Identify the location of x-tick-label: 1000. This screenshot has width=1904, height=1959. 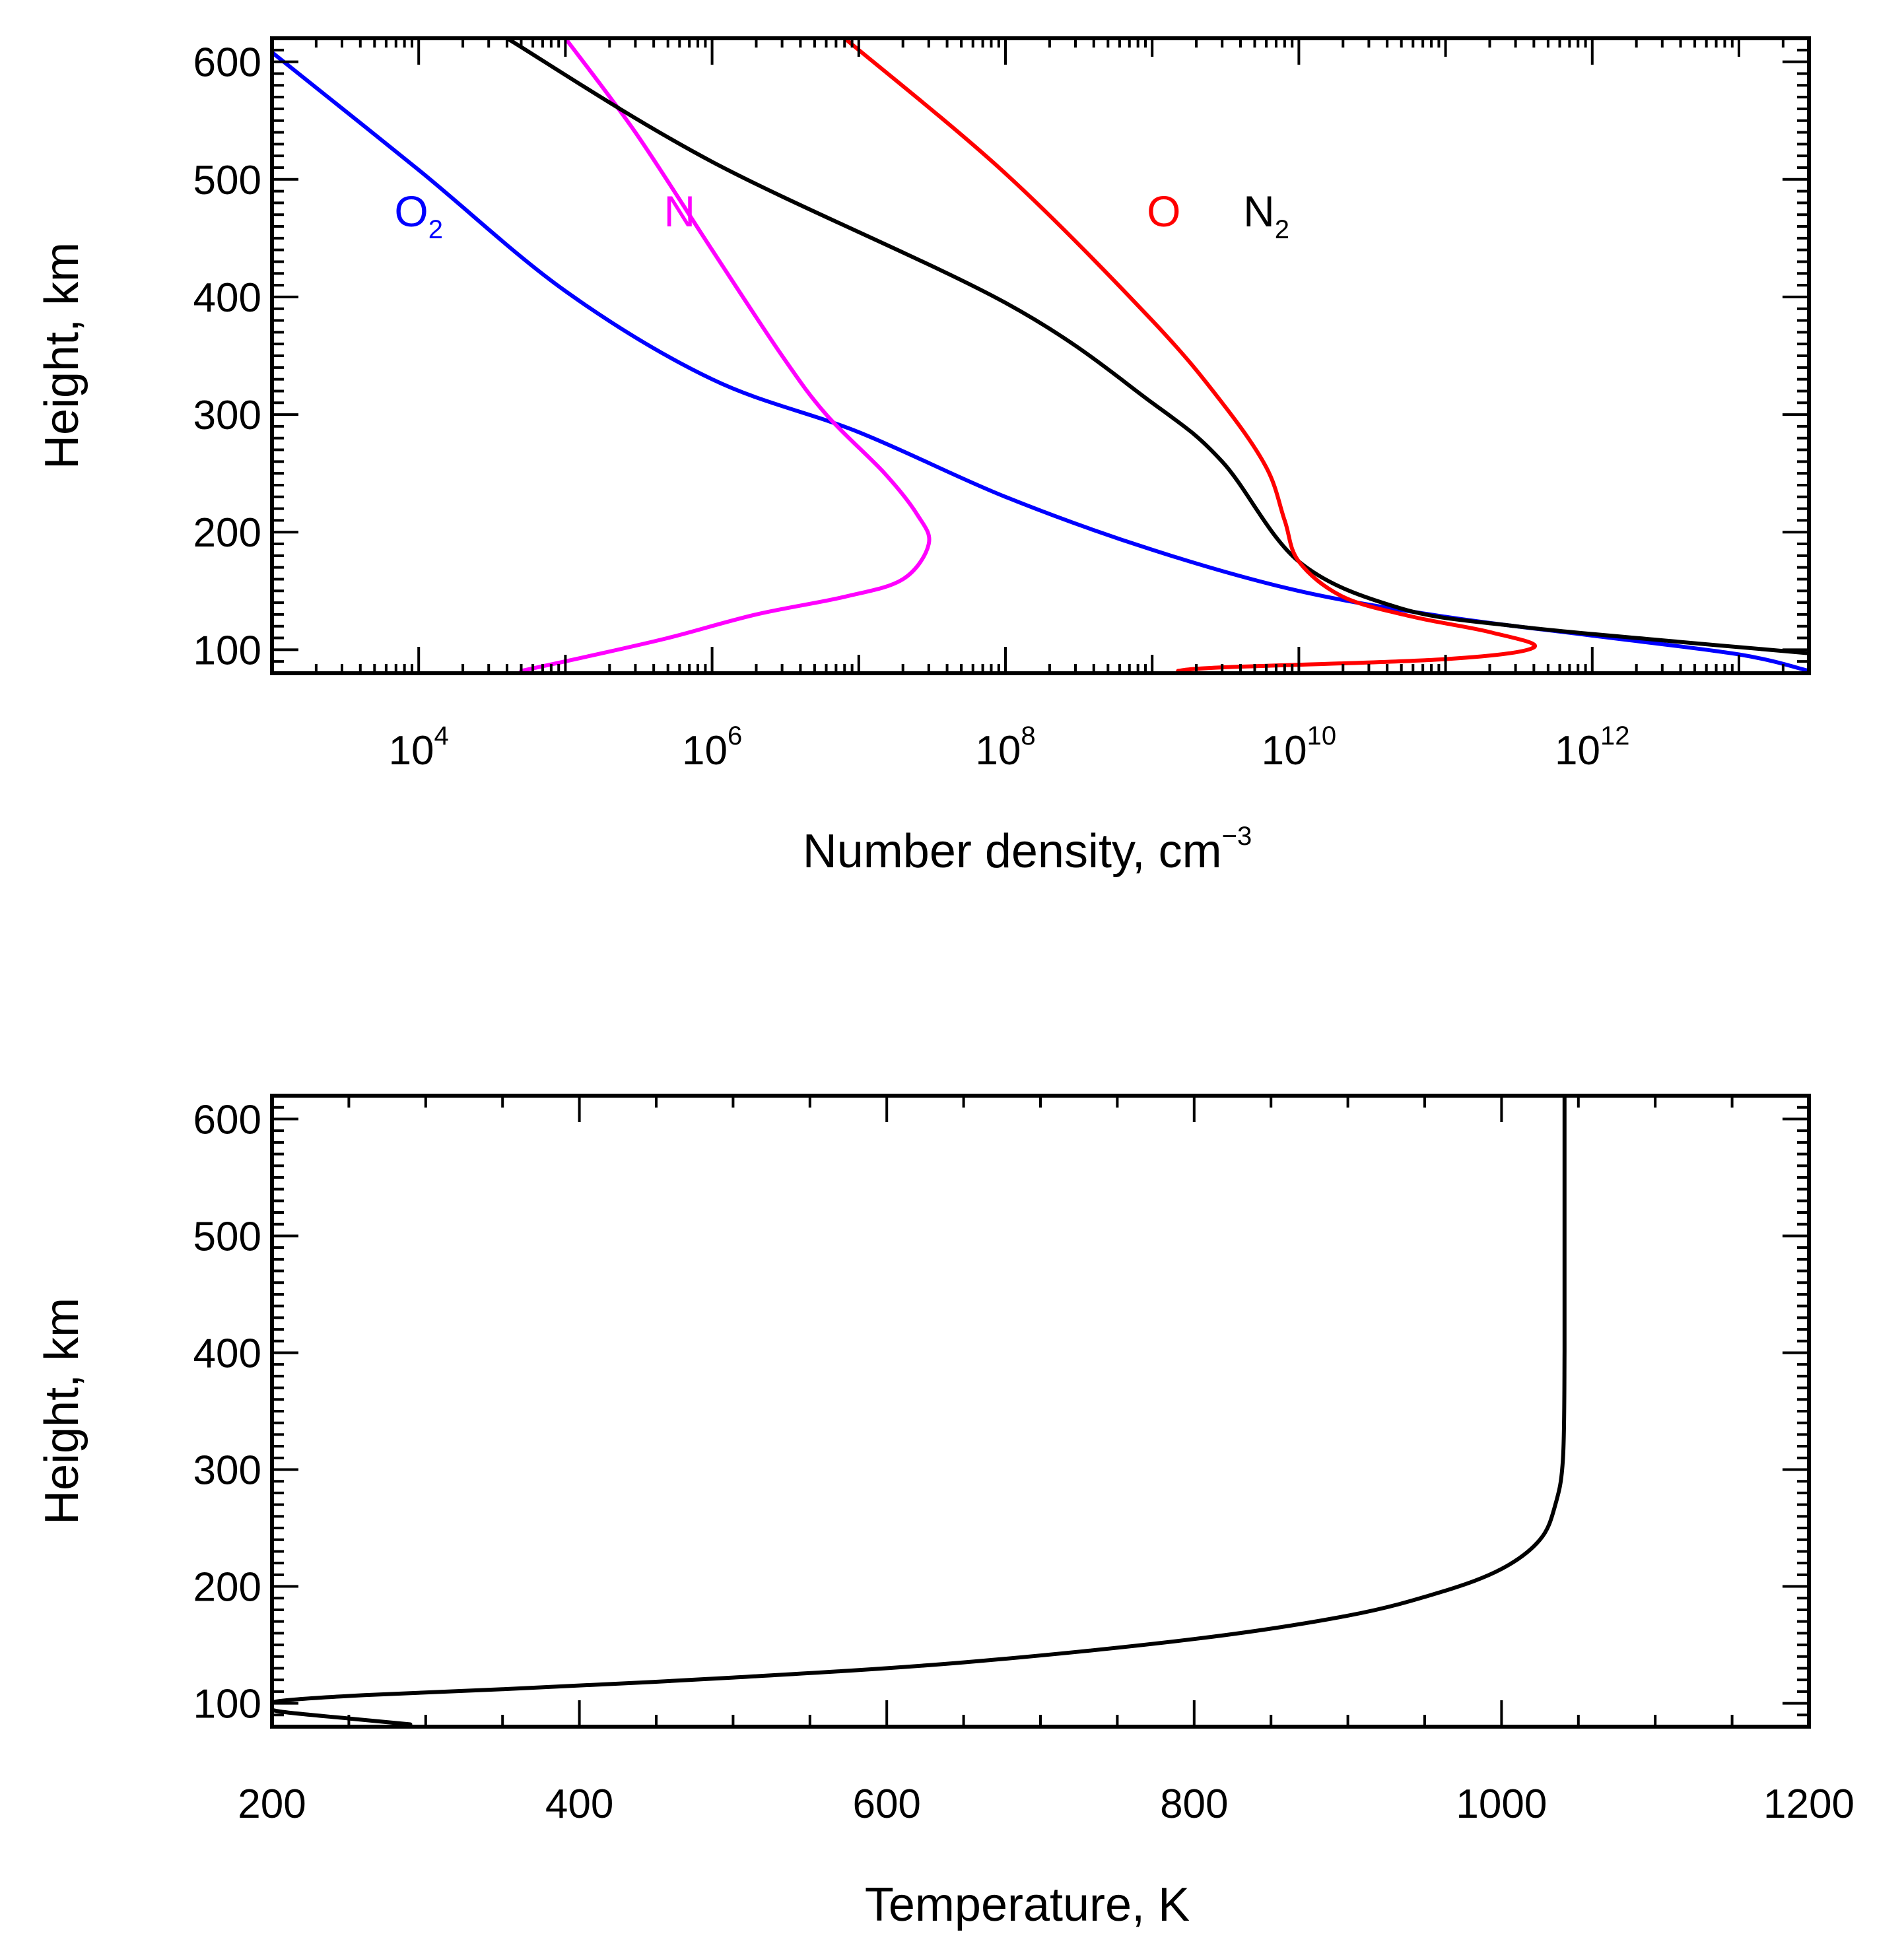
(1501, 1804).